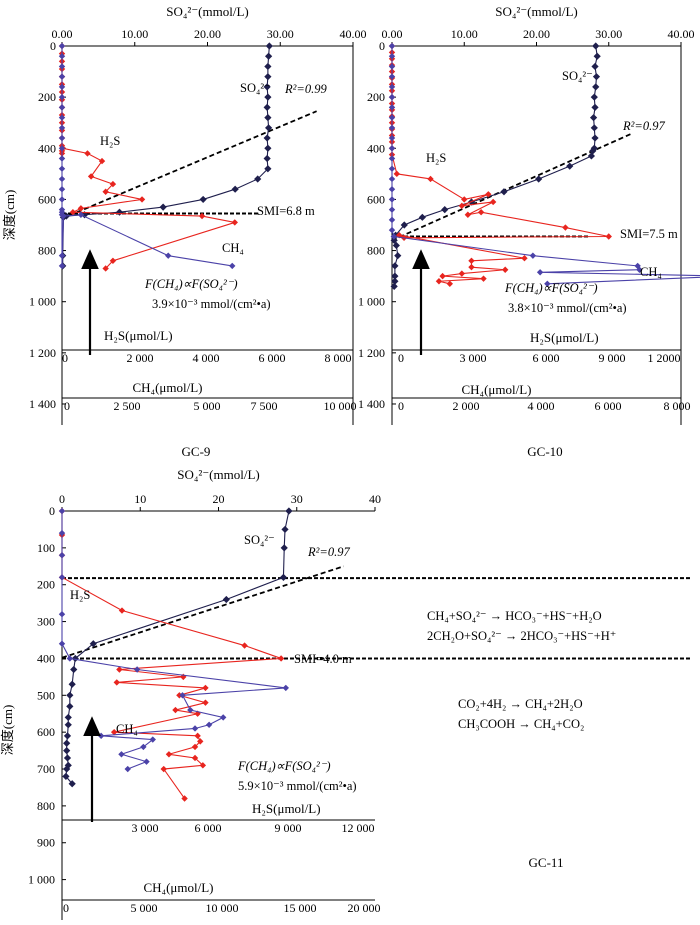 The height and width of the screenshot is (925, 700). Describe the element at coordinates (168, 387) in the screenshot. I see `ch4-axis-title: CH₄(μmol/L)` at that location.